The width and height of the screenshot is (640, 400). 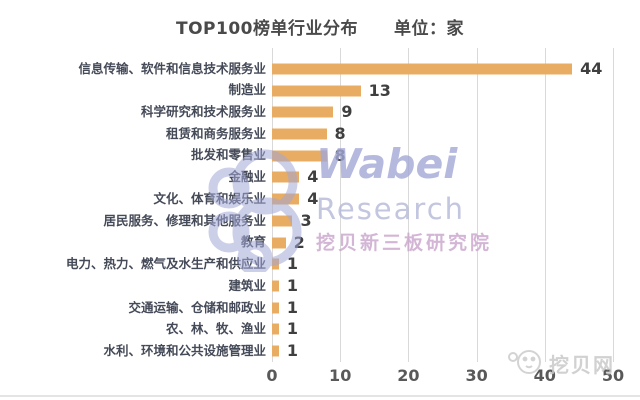 I want to click on category-label: 建筑业, so click(x=247, y=285).